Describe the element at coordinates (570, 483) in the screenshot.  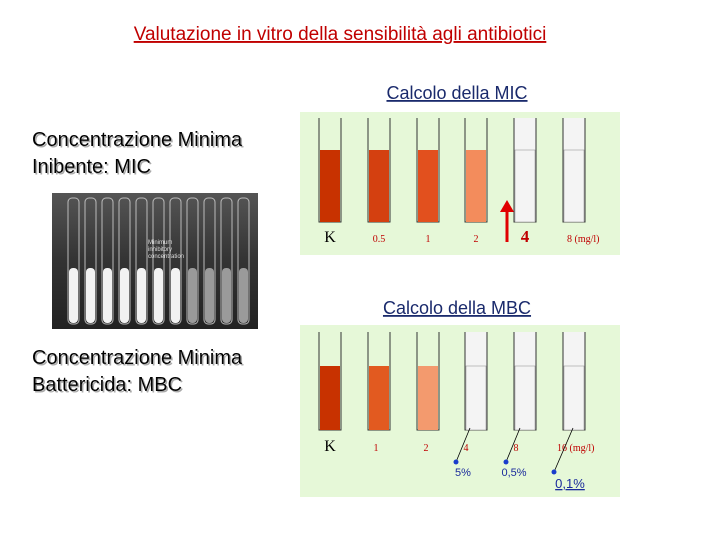
I see `subculture-label: 0,1%` at that location.